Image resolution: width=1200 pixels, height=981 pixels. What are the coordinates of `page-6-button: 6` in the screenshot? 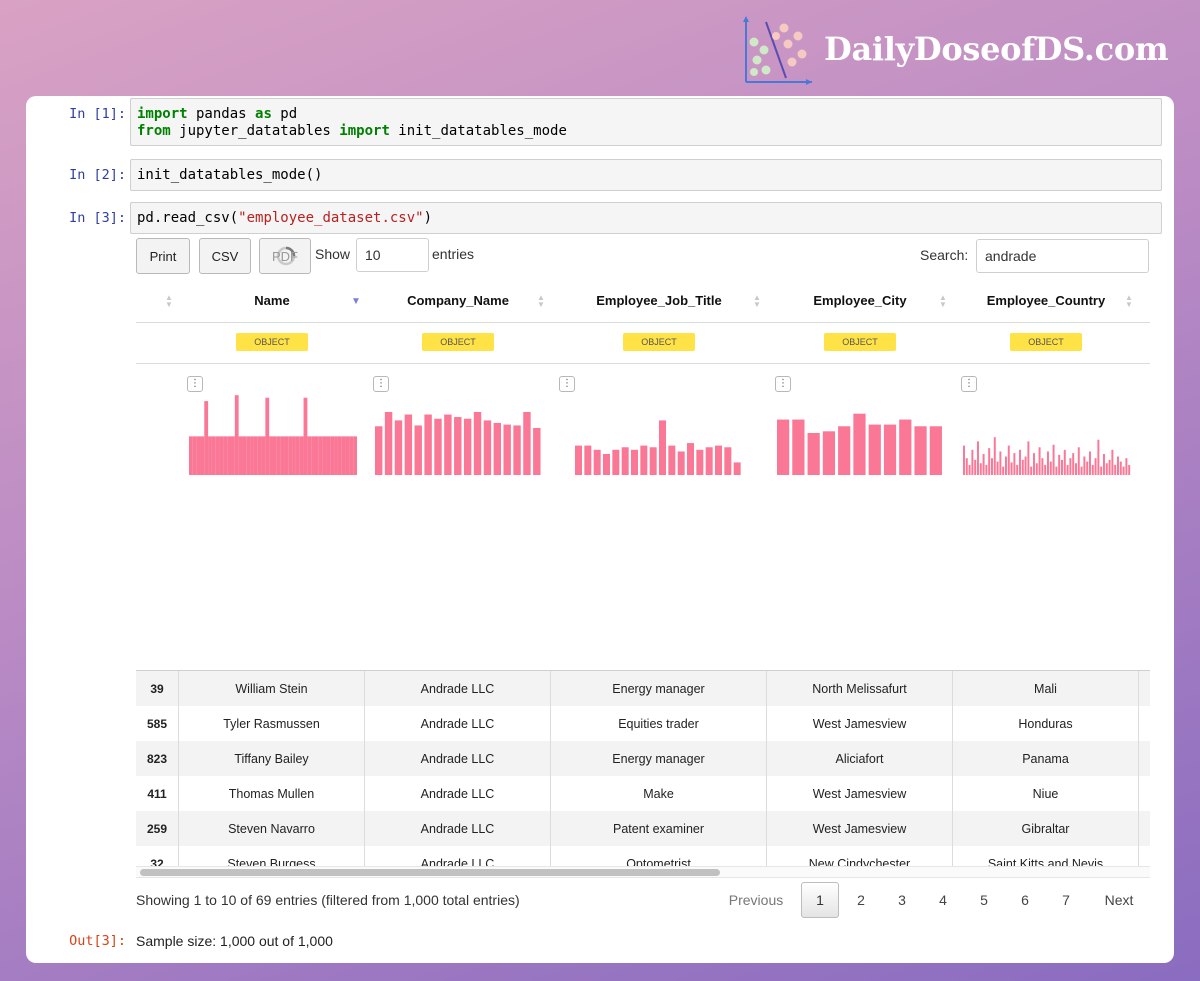 It's located at (1025, 900).